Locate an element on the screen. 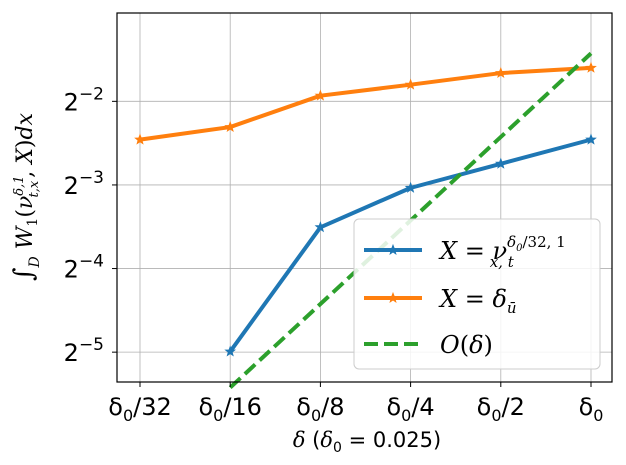 This screenshot has height=465, width=626. y-tick-label: 2−3 is located at coordinates (84, 184).